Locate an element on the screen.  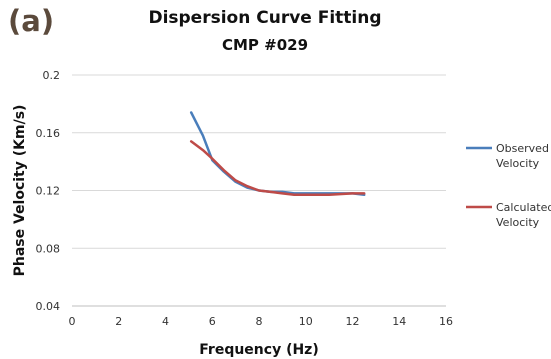
series-line-calculated is located at coordinates (277, 168).